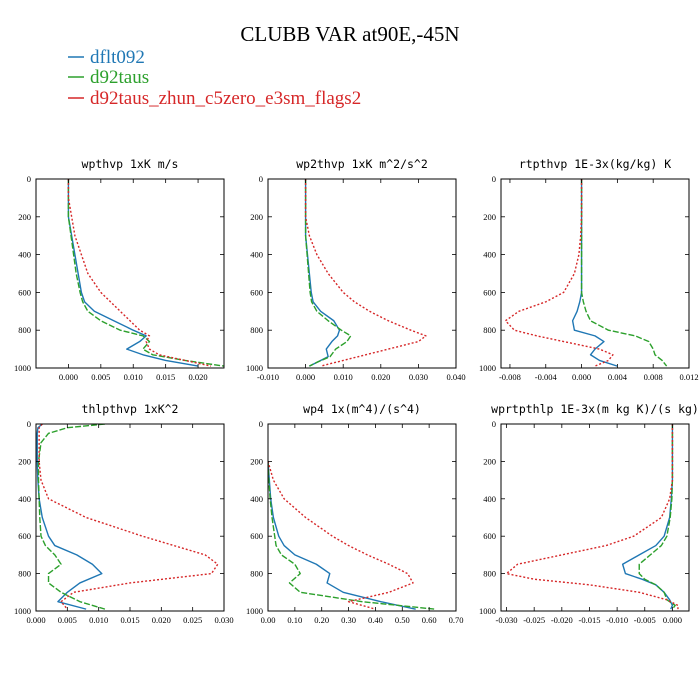  Describe the element at coordinates (507, 620) in the screenshot. I see `x-tick-label: -0.030` at that location.